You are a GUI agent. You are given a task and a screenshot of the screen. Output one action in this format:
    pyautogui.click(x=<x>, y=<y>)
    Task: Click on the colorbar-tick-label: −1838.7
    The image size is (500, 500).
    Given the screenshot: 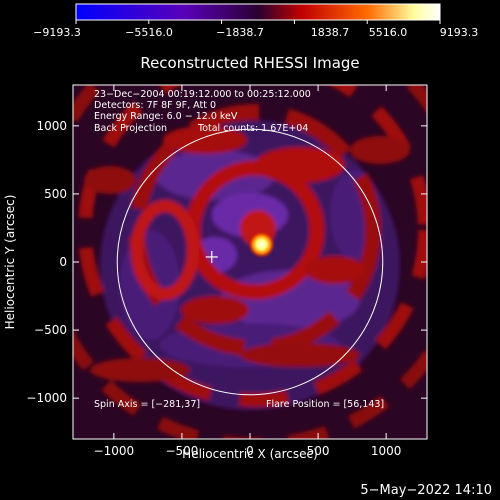 What is the action you would take?
    pyautogui.click(x=240, y=32)
    